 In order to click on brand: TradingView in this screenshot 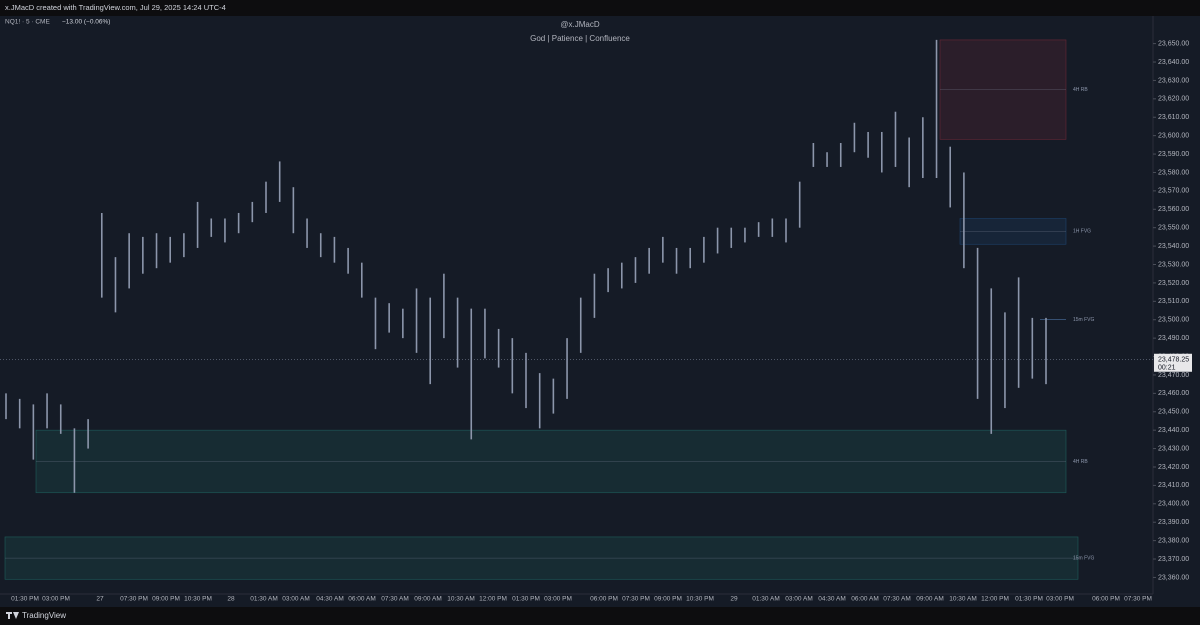, I will do `click(44, 615)`.